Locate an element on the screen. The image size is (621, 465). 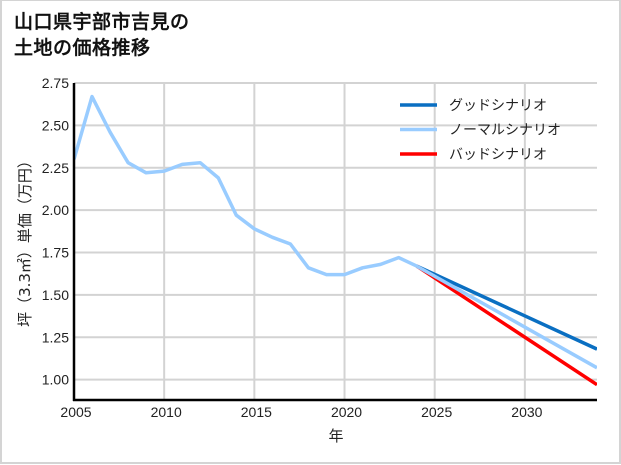
x-tick-label: 2030 is located at coordinates (526, 412).